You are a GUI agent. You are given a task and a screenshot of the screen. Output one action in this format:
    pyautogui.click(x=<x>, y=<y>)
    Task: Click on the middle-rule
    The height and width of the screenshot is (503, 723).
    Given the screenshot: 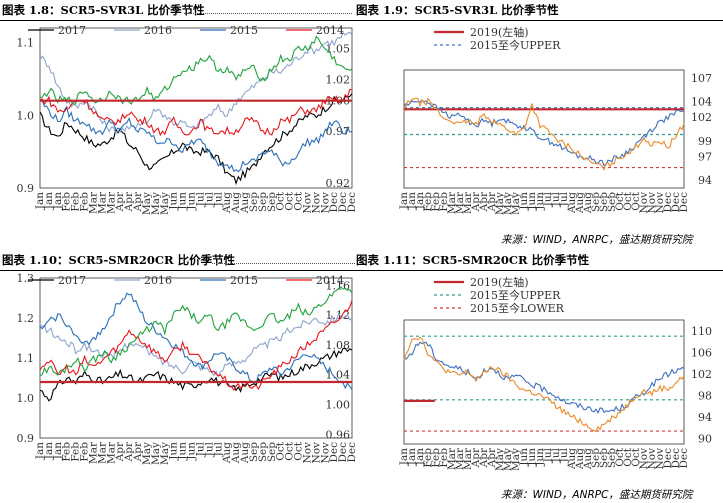 What is the action you would take?
    pyautogui.click(x=361, y=270)
    